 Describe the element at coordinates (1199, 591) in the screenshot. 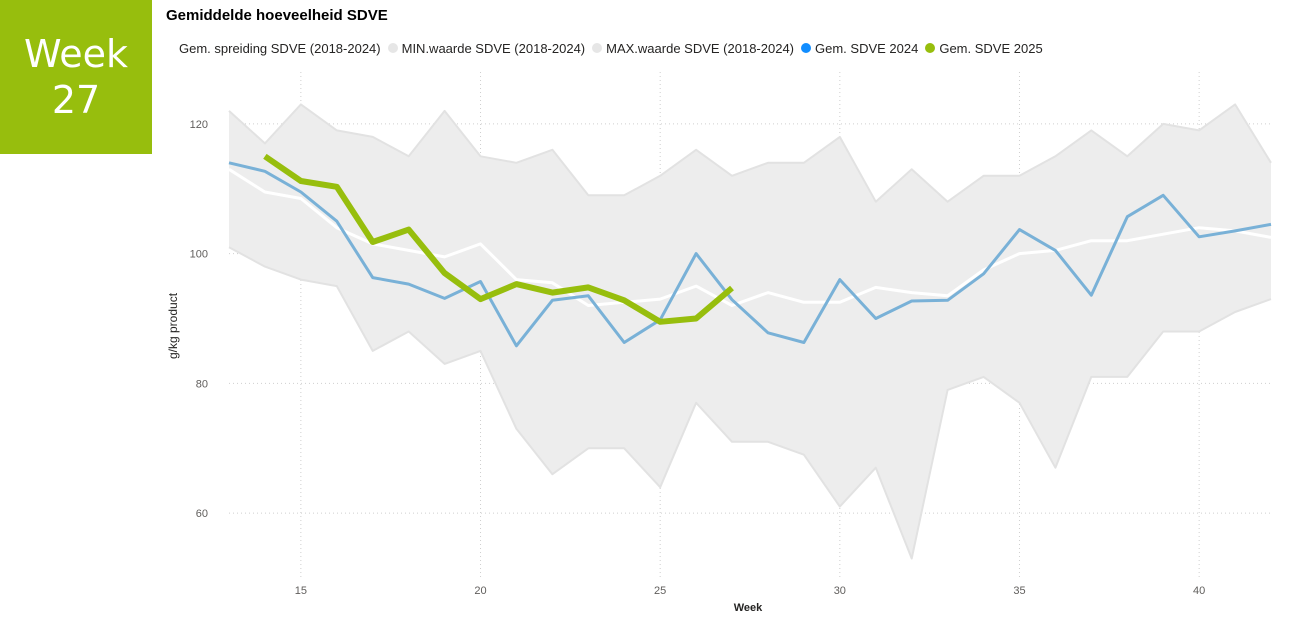

I see `x-tick-label: 40` at that location.